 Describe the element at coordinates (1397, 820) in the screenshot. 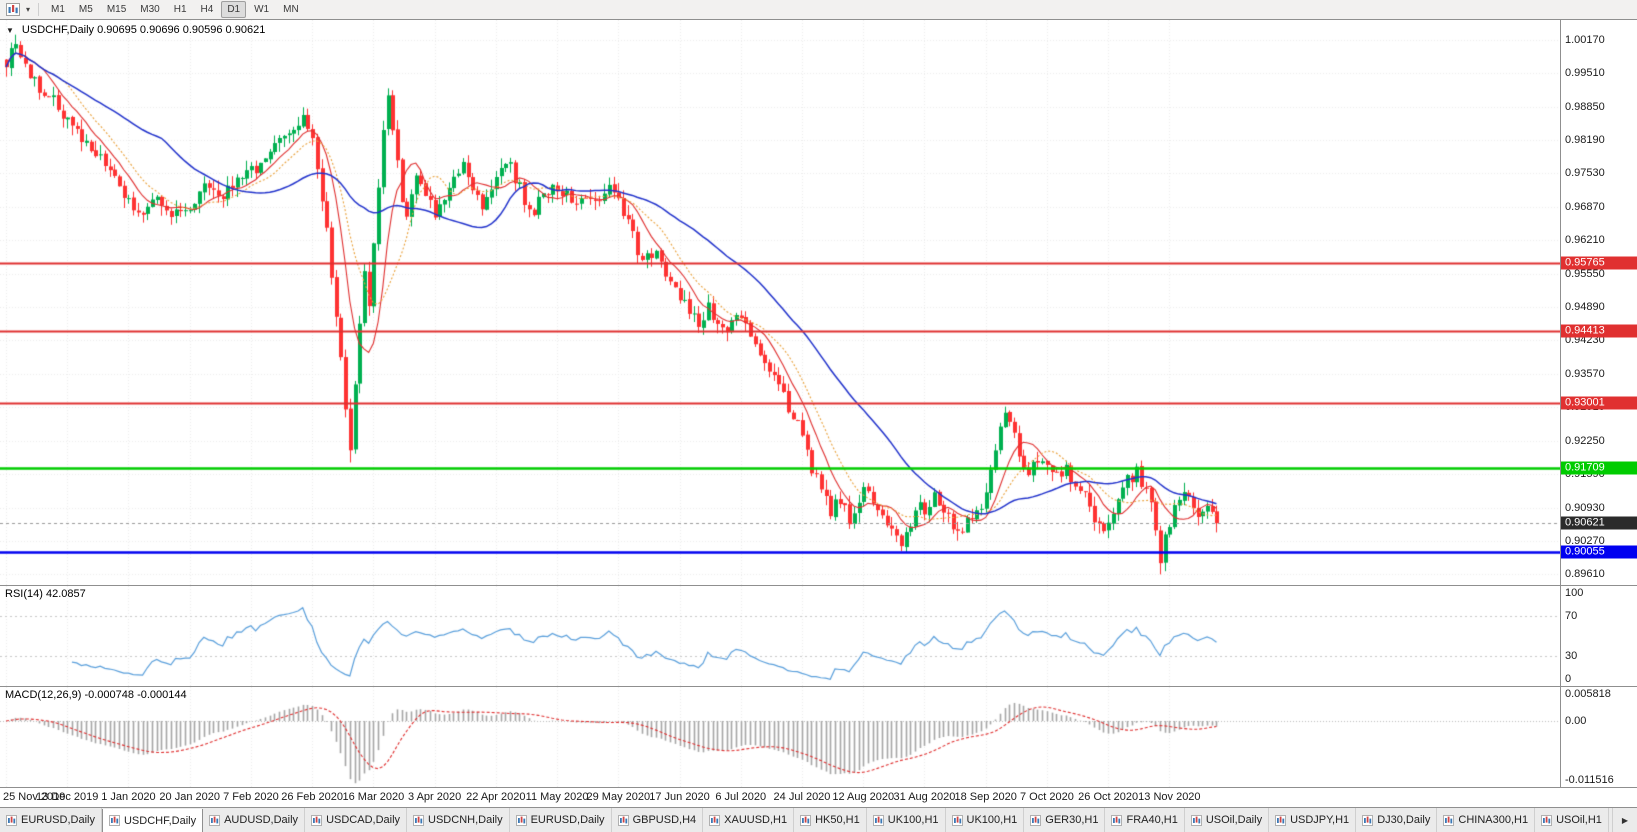

I see `chart-tab-15-dj30-daily: DJ30,Daily` at that location.